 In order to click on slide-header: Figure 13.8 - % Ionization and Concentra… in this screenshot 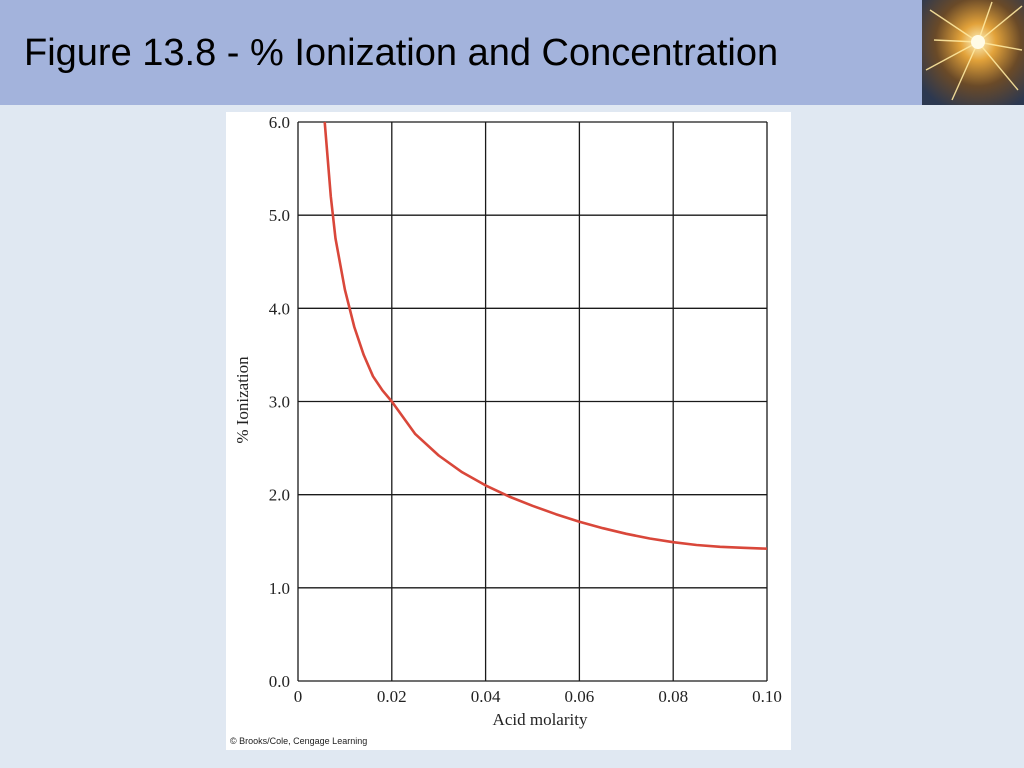, I will do `click(461, 52)`.